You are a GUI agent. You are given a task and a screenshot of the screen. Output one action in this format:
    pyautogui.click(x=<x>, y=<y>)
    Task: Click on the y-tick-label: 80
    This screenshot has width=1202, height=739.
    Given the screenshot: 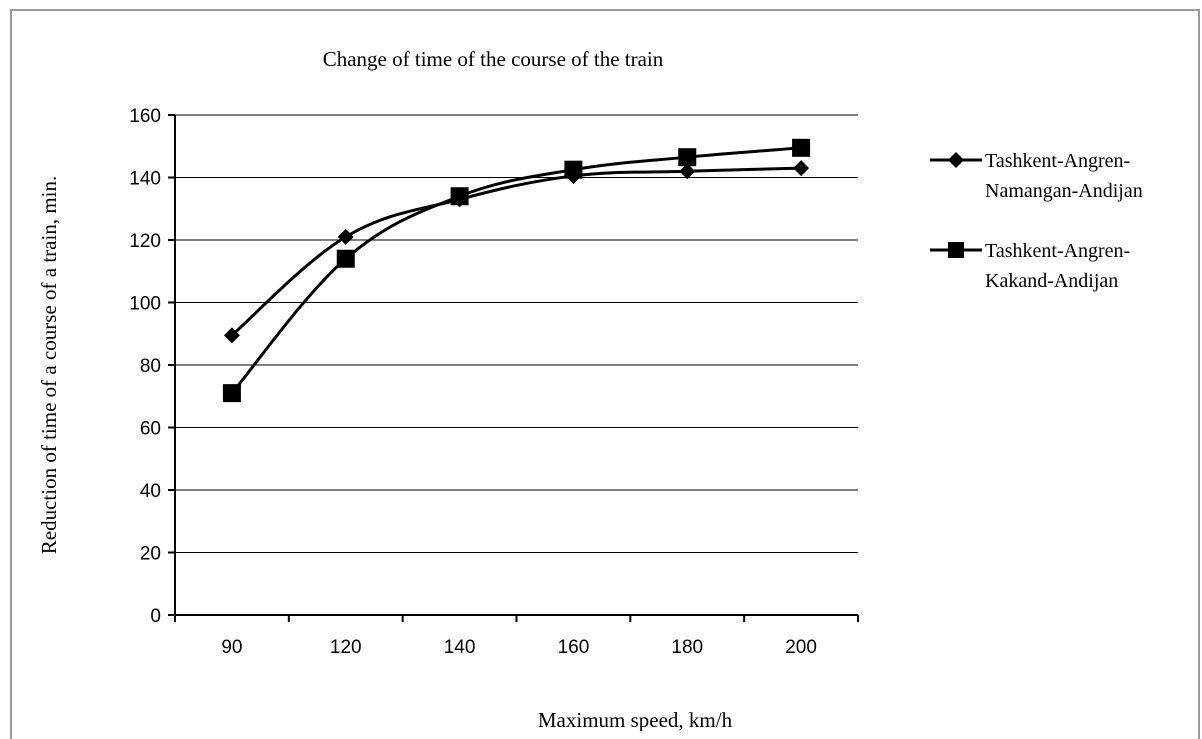 What is the action you would take?
    pyautogui.click(x=150, y=366)
    